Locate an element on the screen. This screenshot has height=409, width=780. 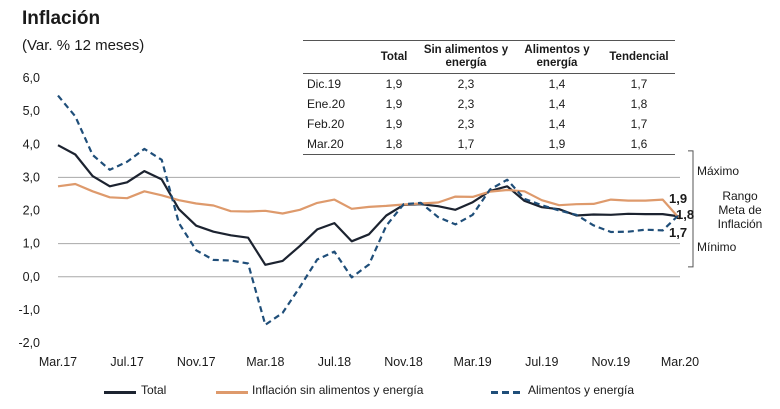
y-tick-label: 0,0 is located at coordinates (31, 277).